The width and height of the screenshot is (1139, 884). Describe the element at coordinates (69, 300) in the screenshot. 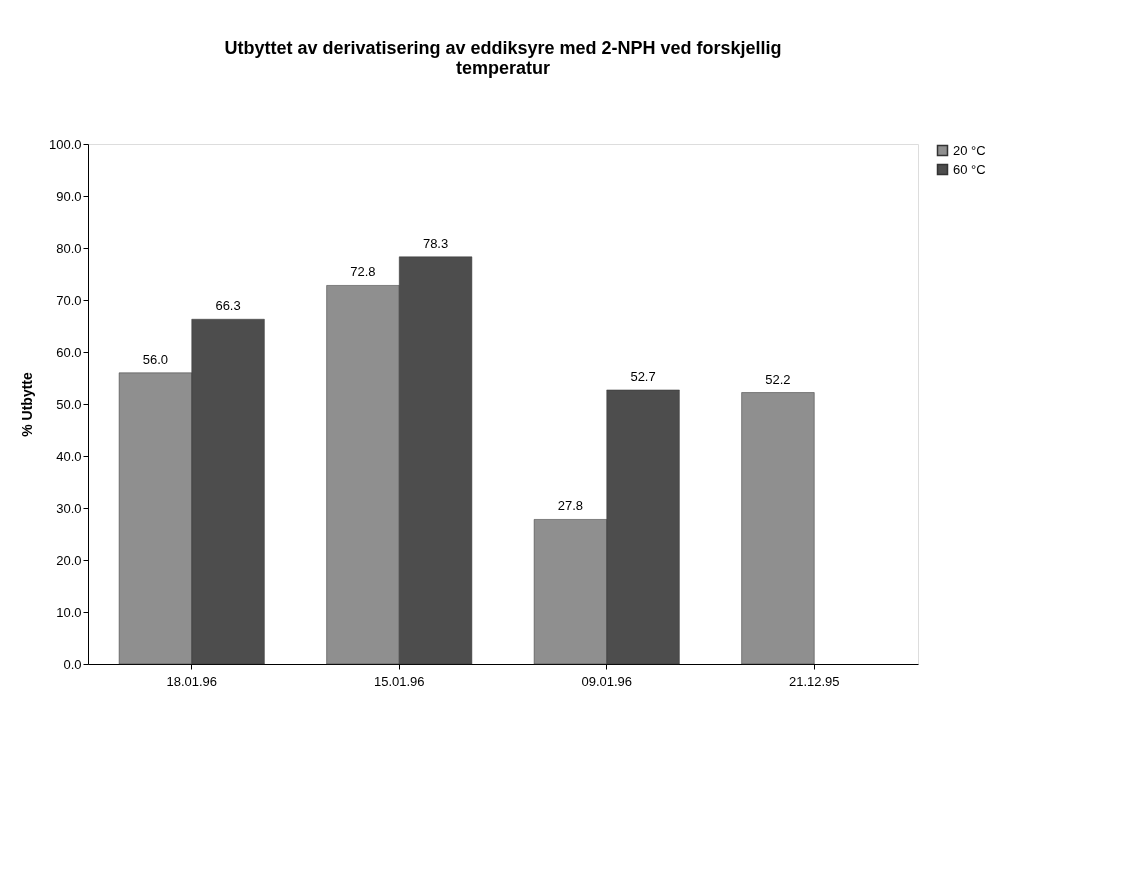

I see `y-tick-label: 70.0` at that location.